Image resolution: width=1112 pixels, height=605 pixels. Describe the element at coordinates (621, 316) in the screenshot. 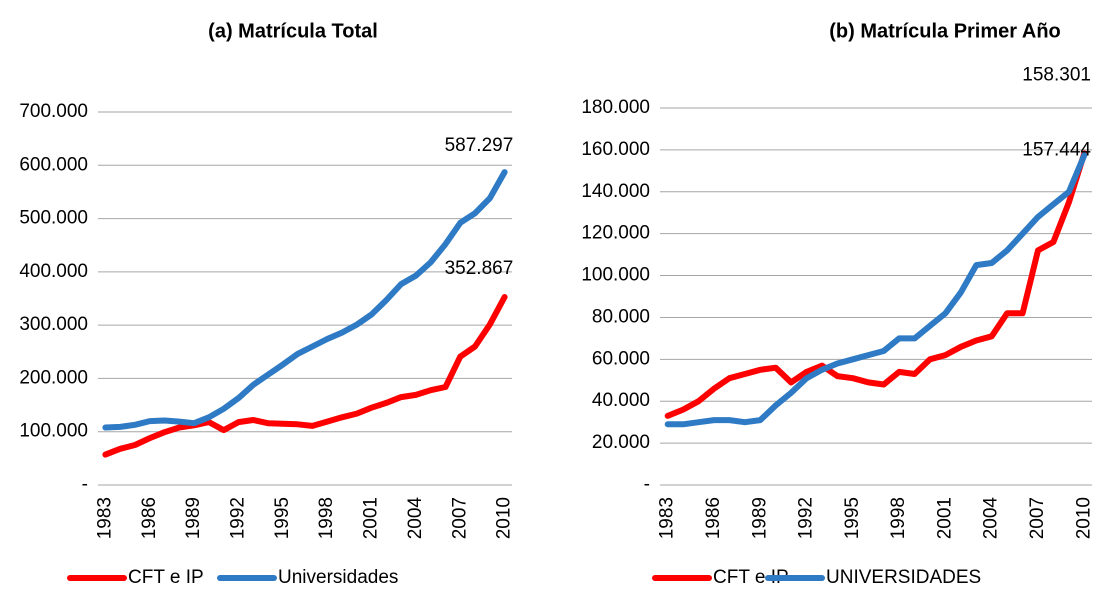

I see `y-tick-label: 80.000` at that location.